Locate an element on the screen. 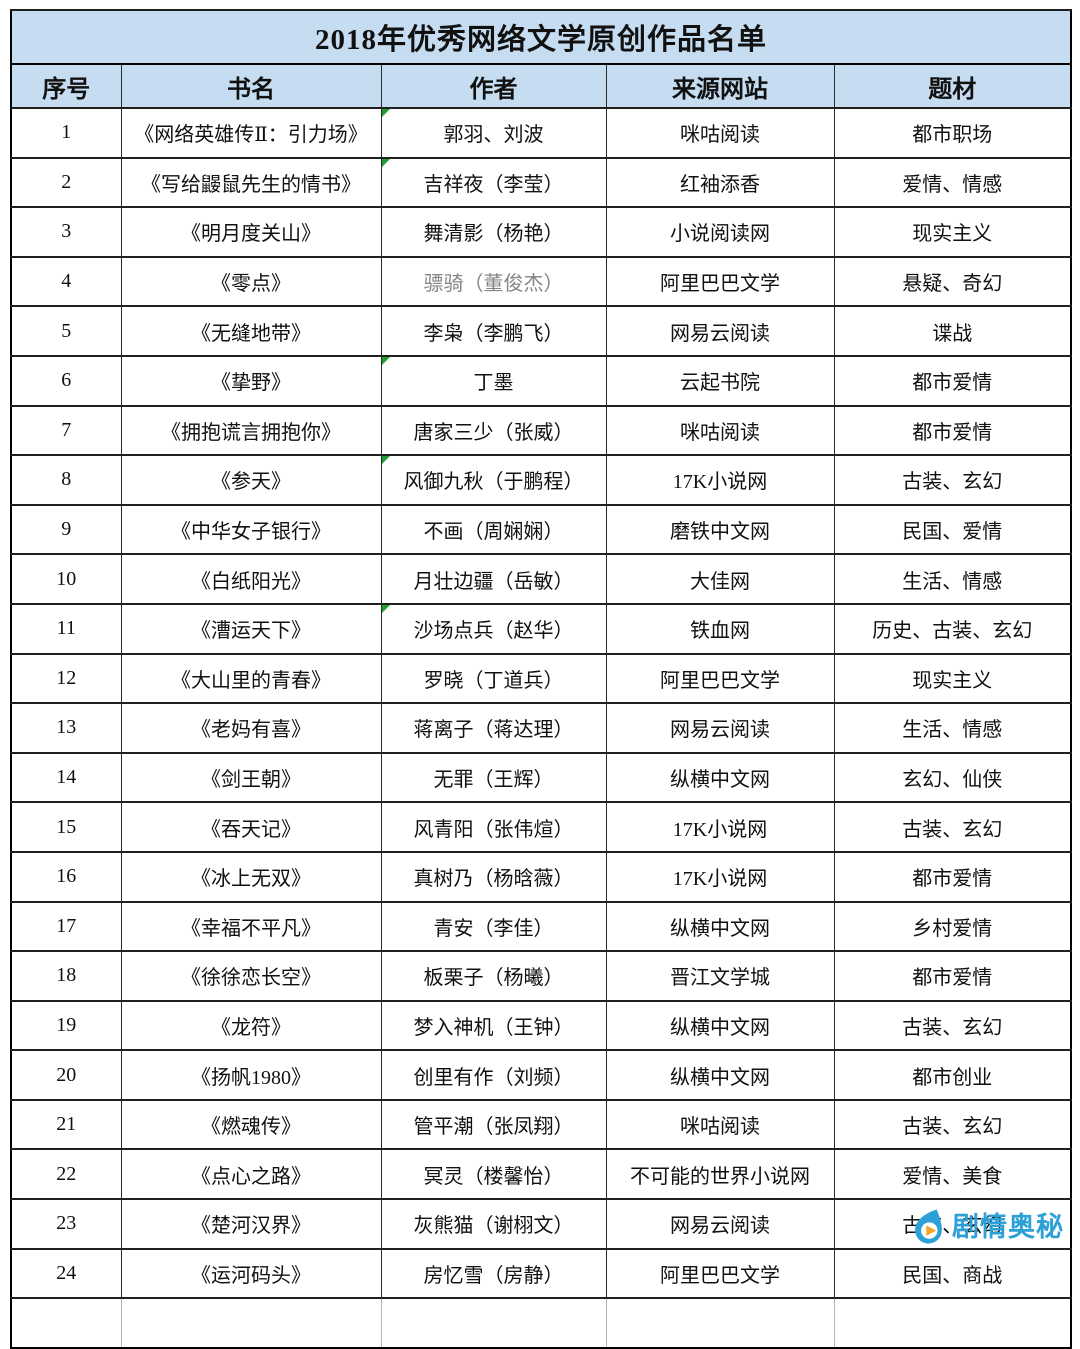 Image resolution: width=1080 pixels, height=1349 pixels. cell-genre: 民国、商战 is located at coordinates (952, 1273).